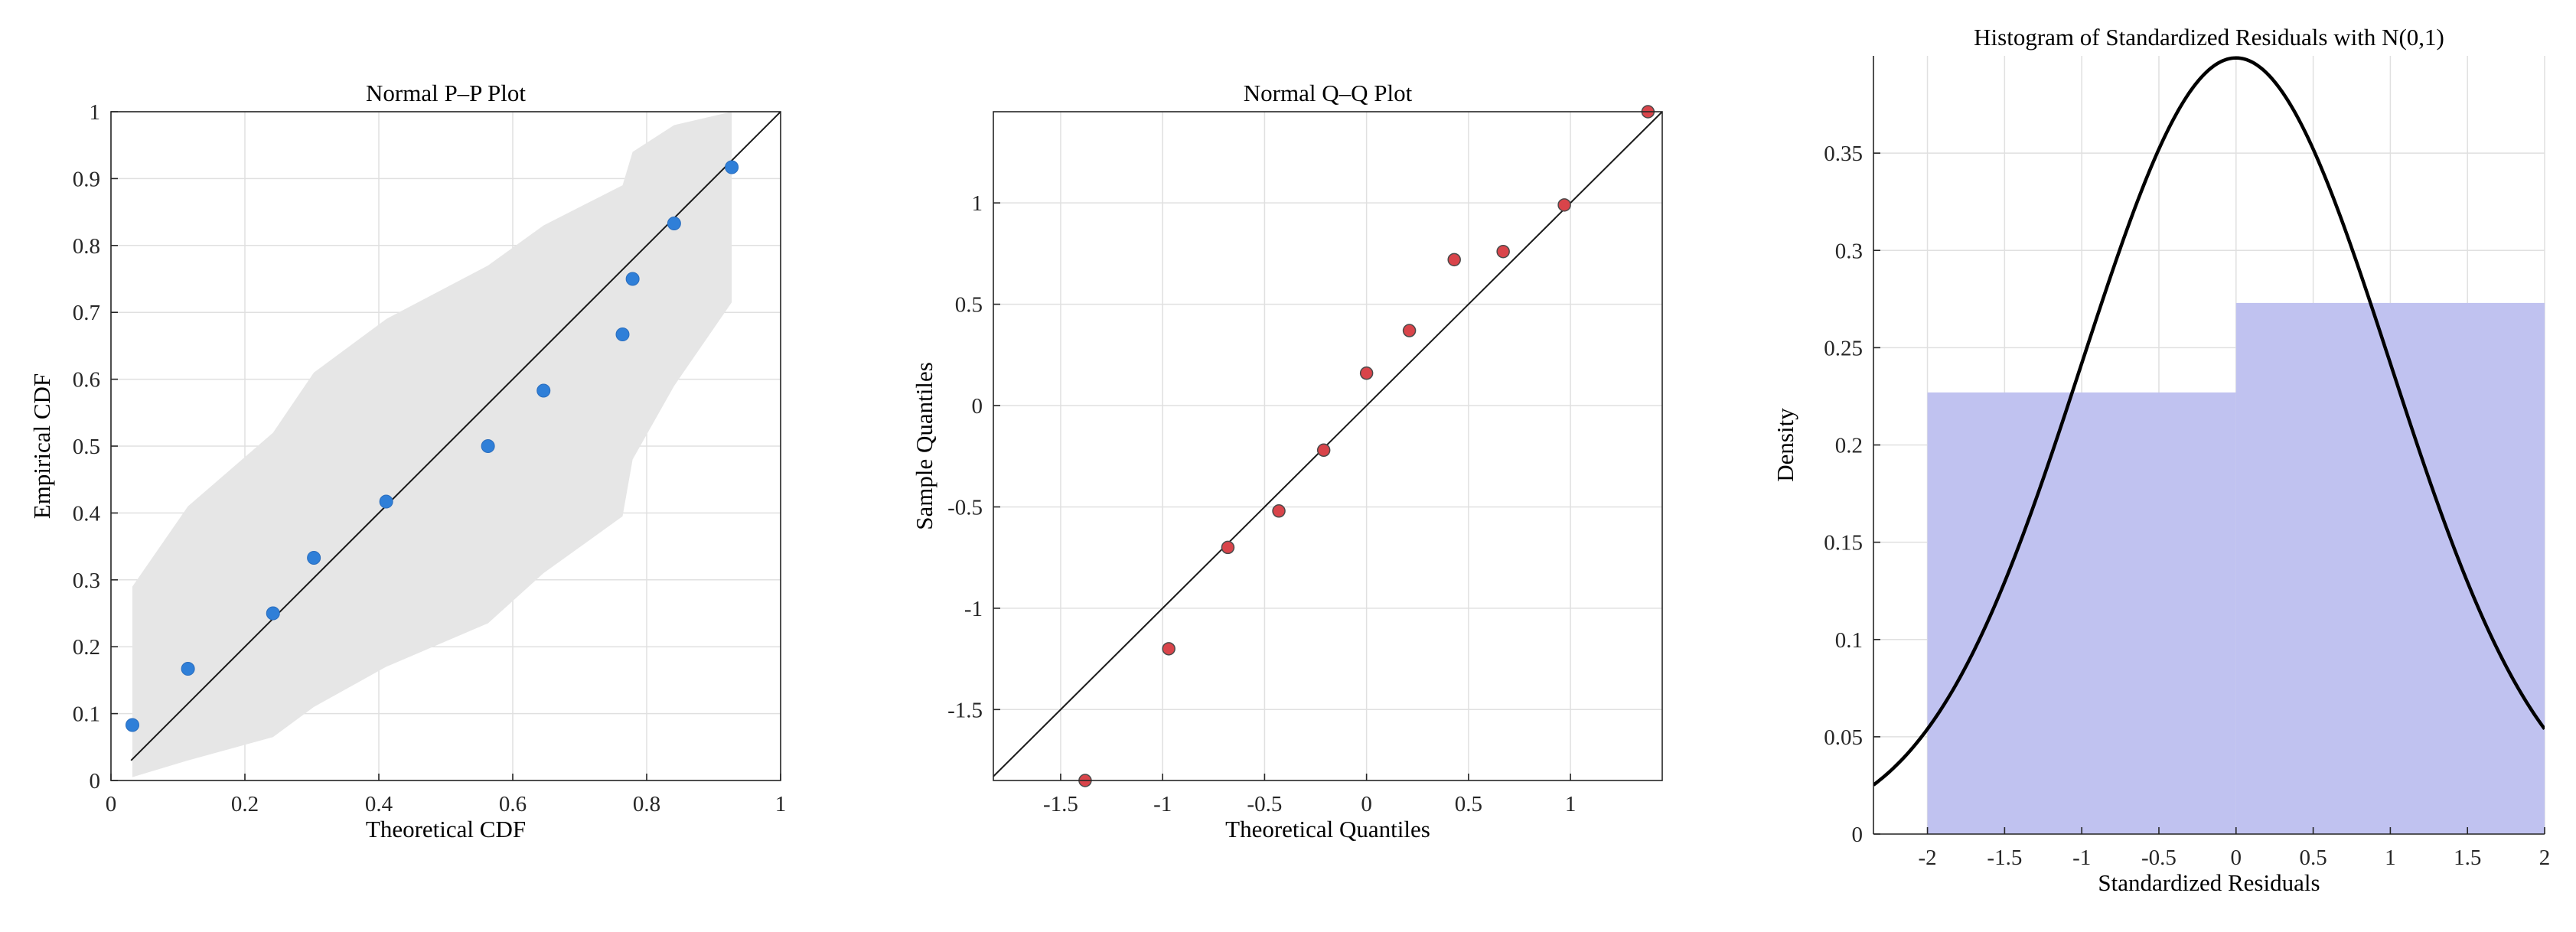  Describe the element at coordinates (1844, 348) in the screenshot. I see `y-tick-label: 0.25` at that location.